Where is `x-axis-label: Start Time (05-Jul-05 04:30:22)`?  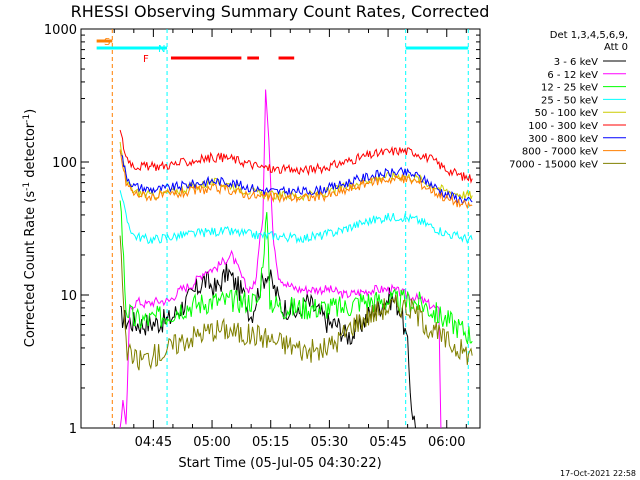
x-axis-label: Start Time (05-Jul-05 04:30:22) is located at coordinates (279, 463).